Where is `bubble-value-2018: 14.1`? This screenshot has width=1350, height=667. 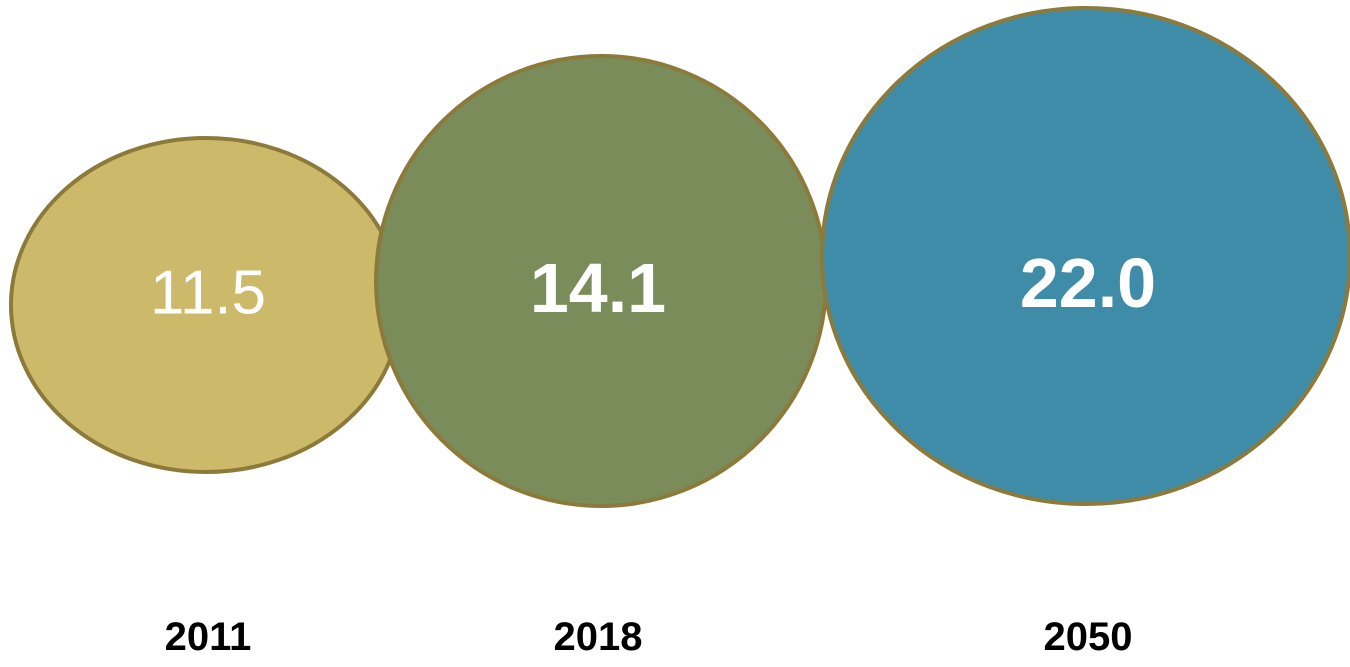 bubble-value-2018: 14.1 is located at coordinates (598, 288).